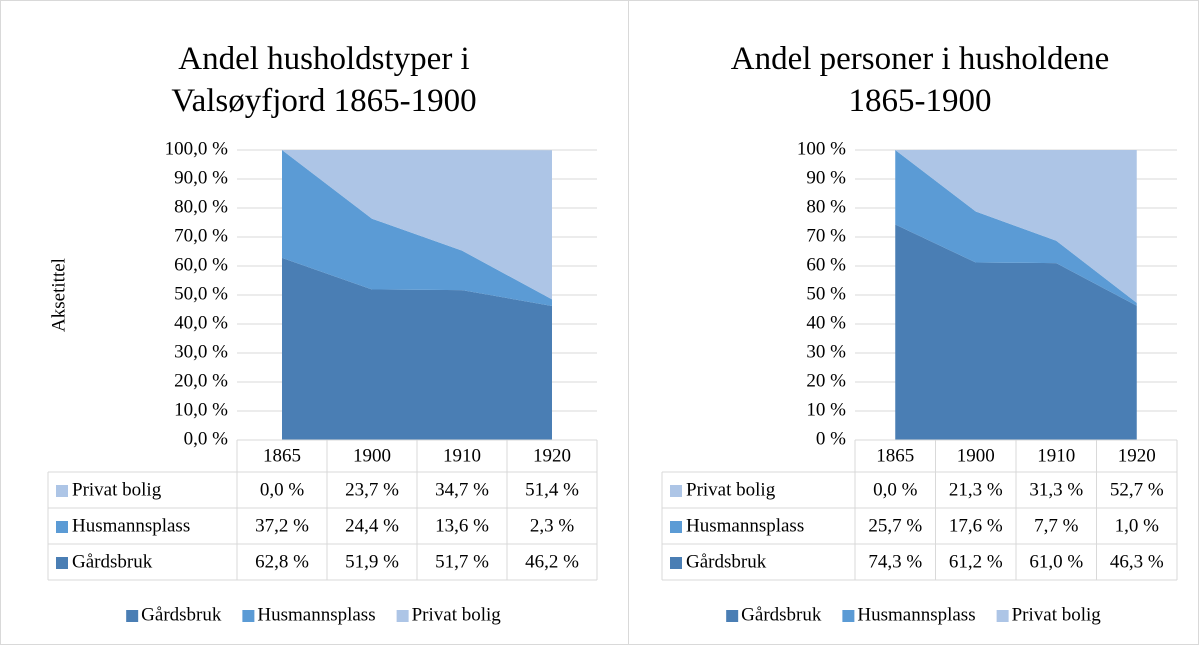 Image resolution: width=1199 pixels, height=645 pixels. What do you see at coordinates (826, 206) in the screenshot?
I see `y-tick-label: 80 %` at bounding box center [826, 206].